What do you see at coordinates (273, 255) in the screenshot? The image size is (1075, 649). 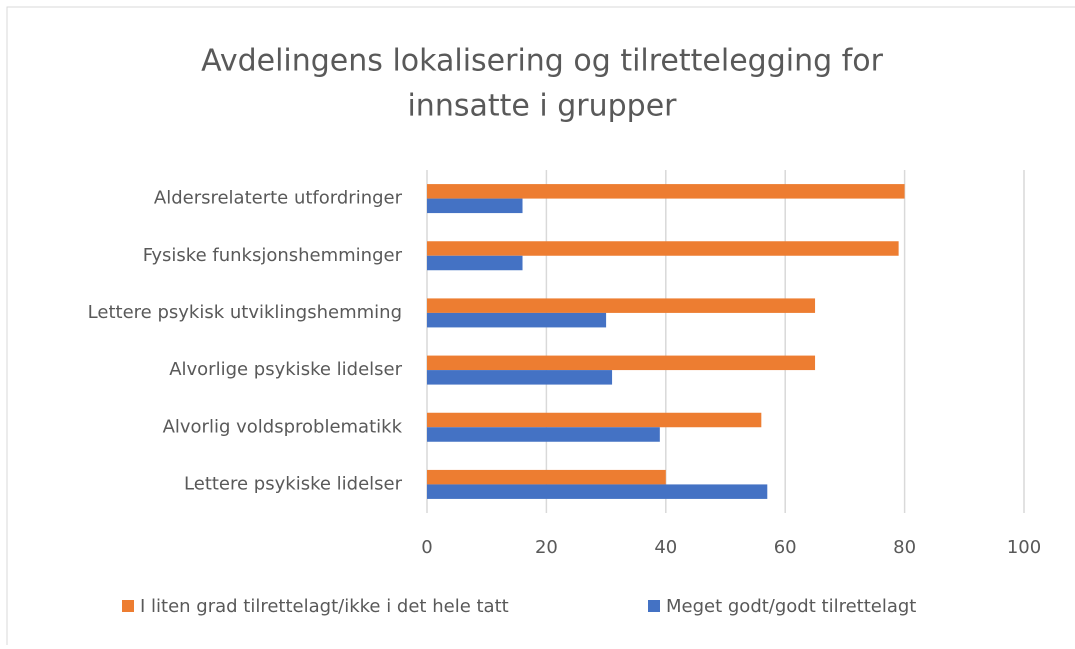 I see `y-tick-label: Fysiske funksjonshemminger` at bounding box center [273, 255].